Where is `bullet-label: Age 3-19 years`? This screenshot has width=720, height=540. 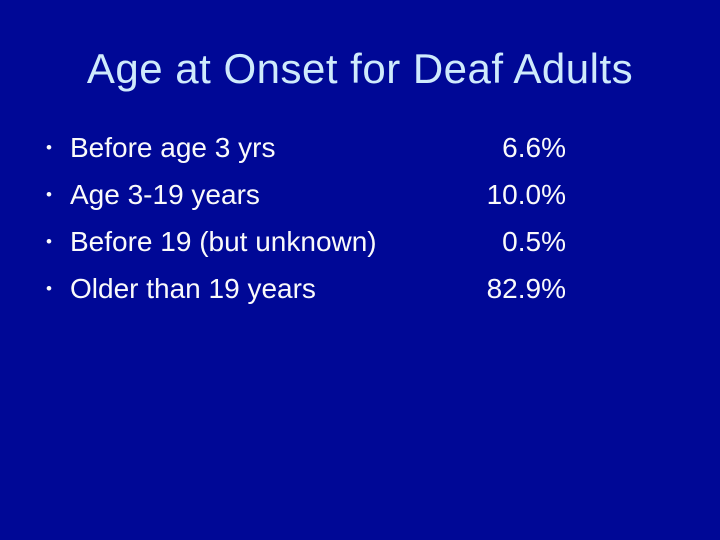 bullet-label: Age 3-19 years is located at coordinates (165, 194).